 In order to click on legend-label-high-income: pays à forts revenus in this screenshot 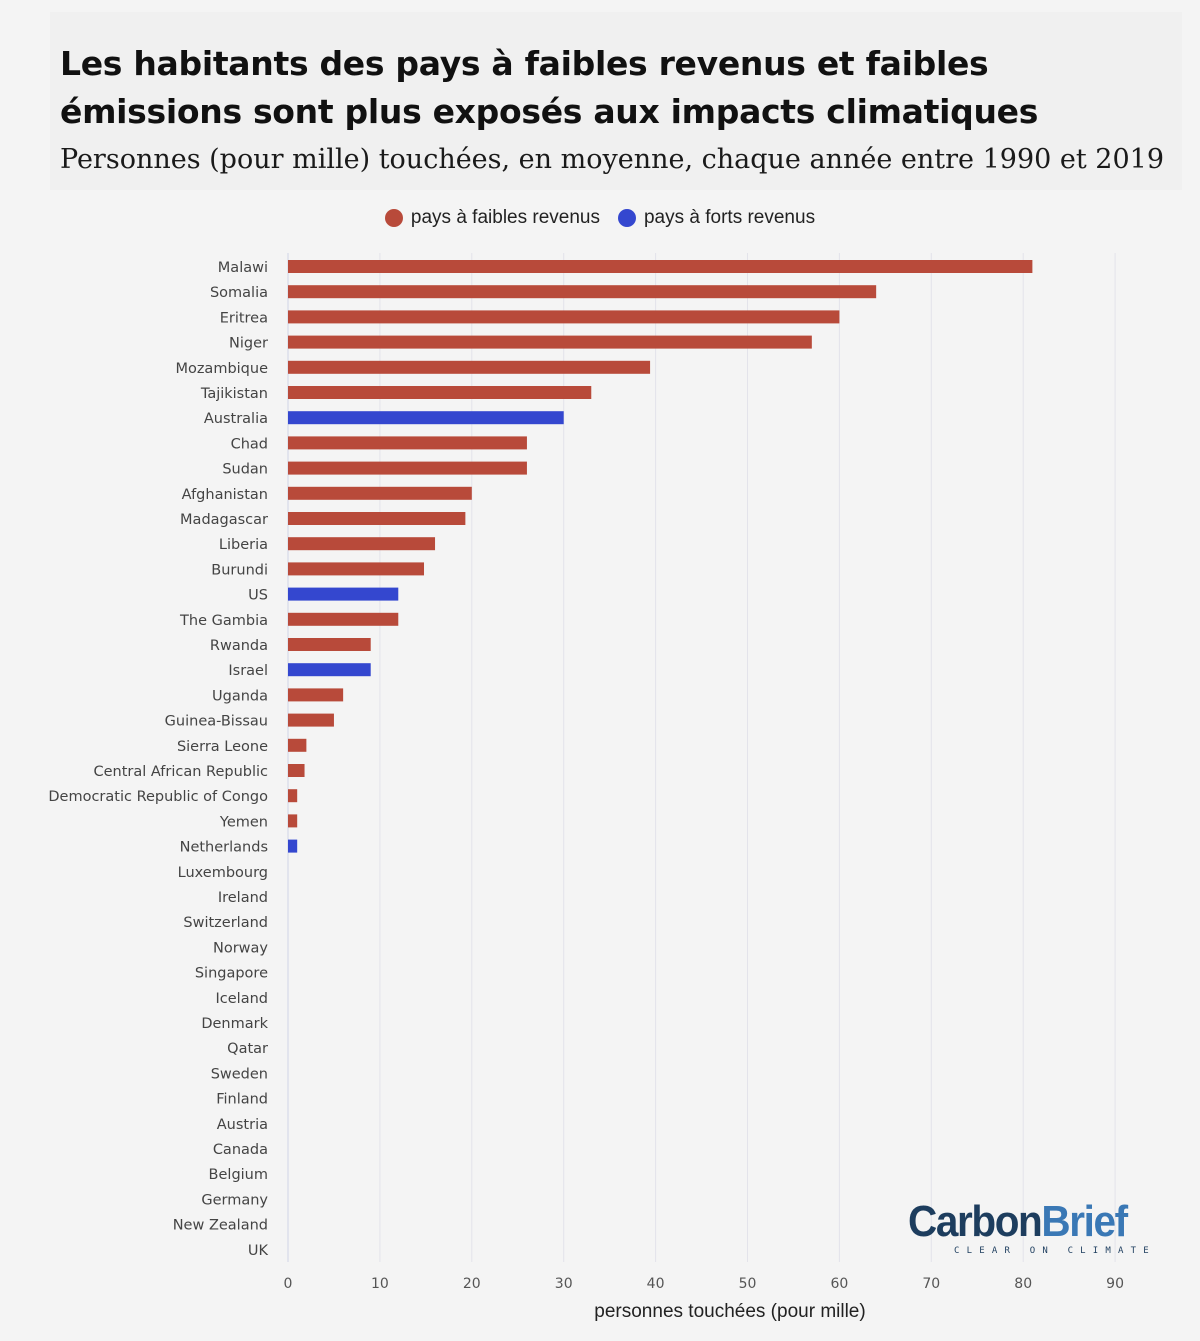, I will do `click(729, 217)`.